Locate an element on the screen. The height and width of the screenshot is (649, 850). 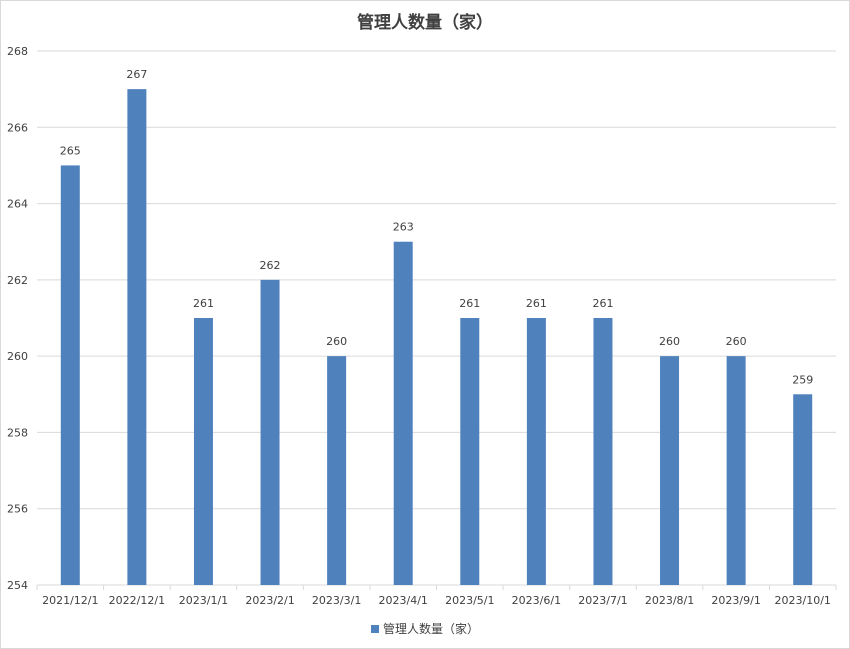
x-tick-label: 2023/1/1 is located at coordinates (203, 600).